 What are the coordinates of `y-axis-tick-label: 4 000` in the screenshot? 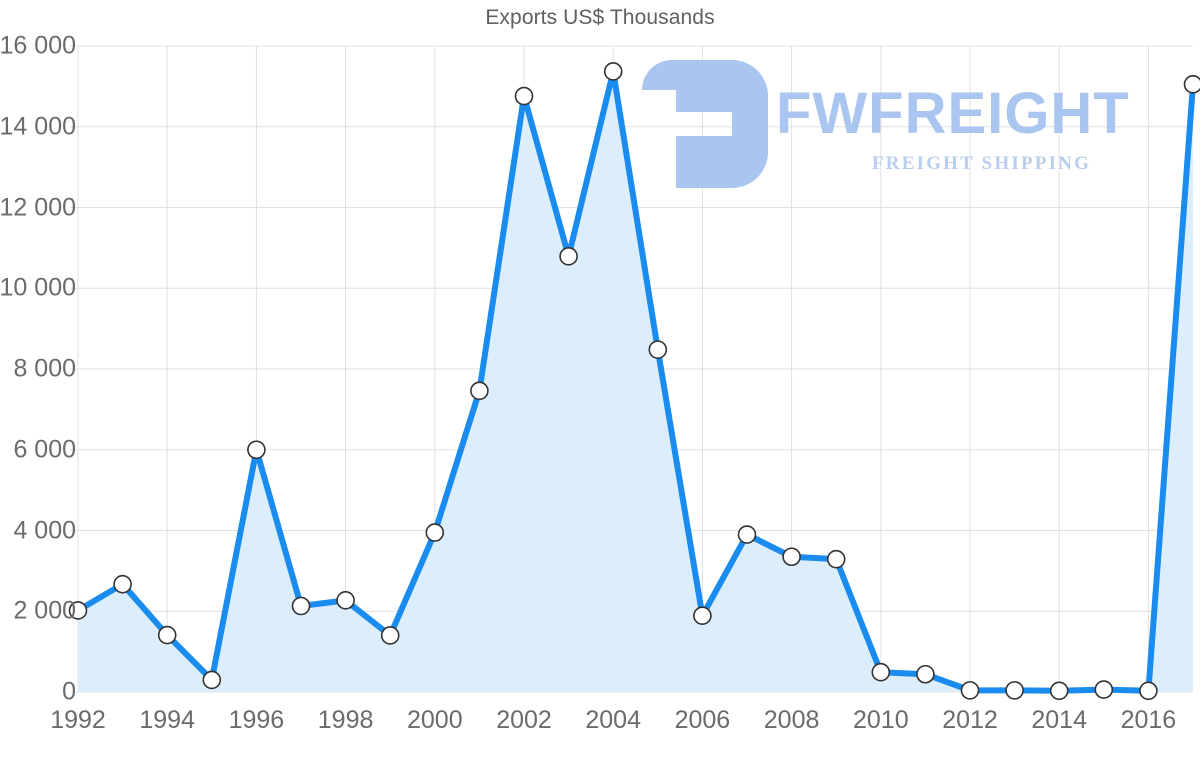 It's located at (44, 530).